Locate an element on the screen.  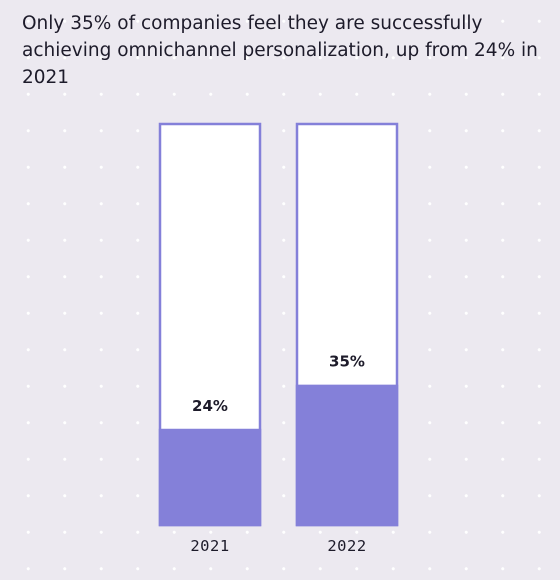
bar-2021 is located at coordinates (210, 477).